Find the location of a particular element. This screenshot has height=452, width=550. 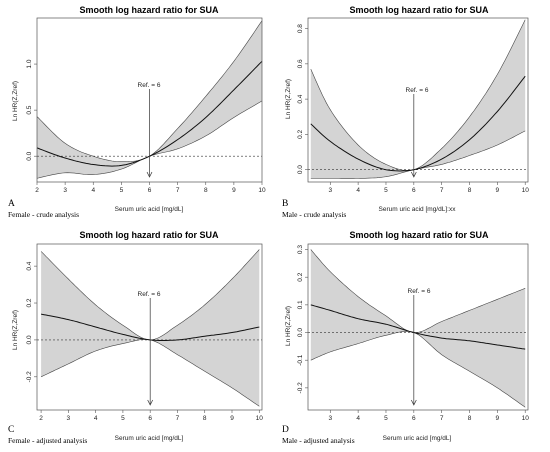

panel-c-x-tick-label: 6 is located at coordinates (150, 418).